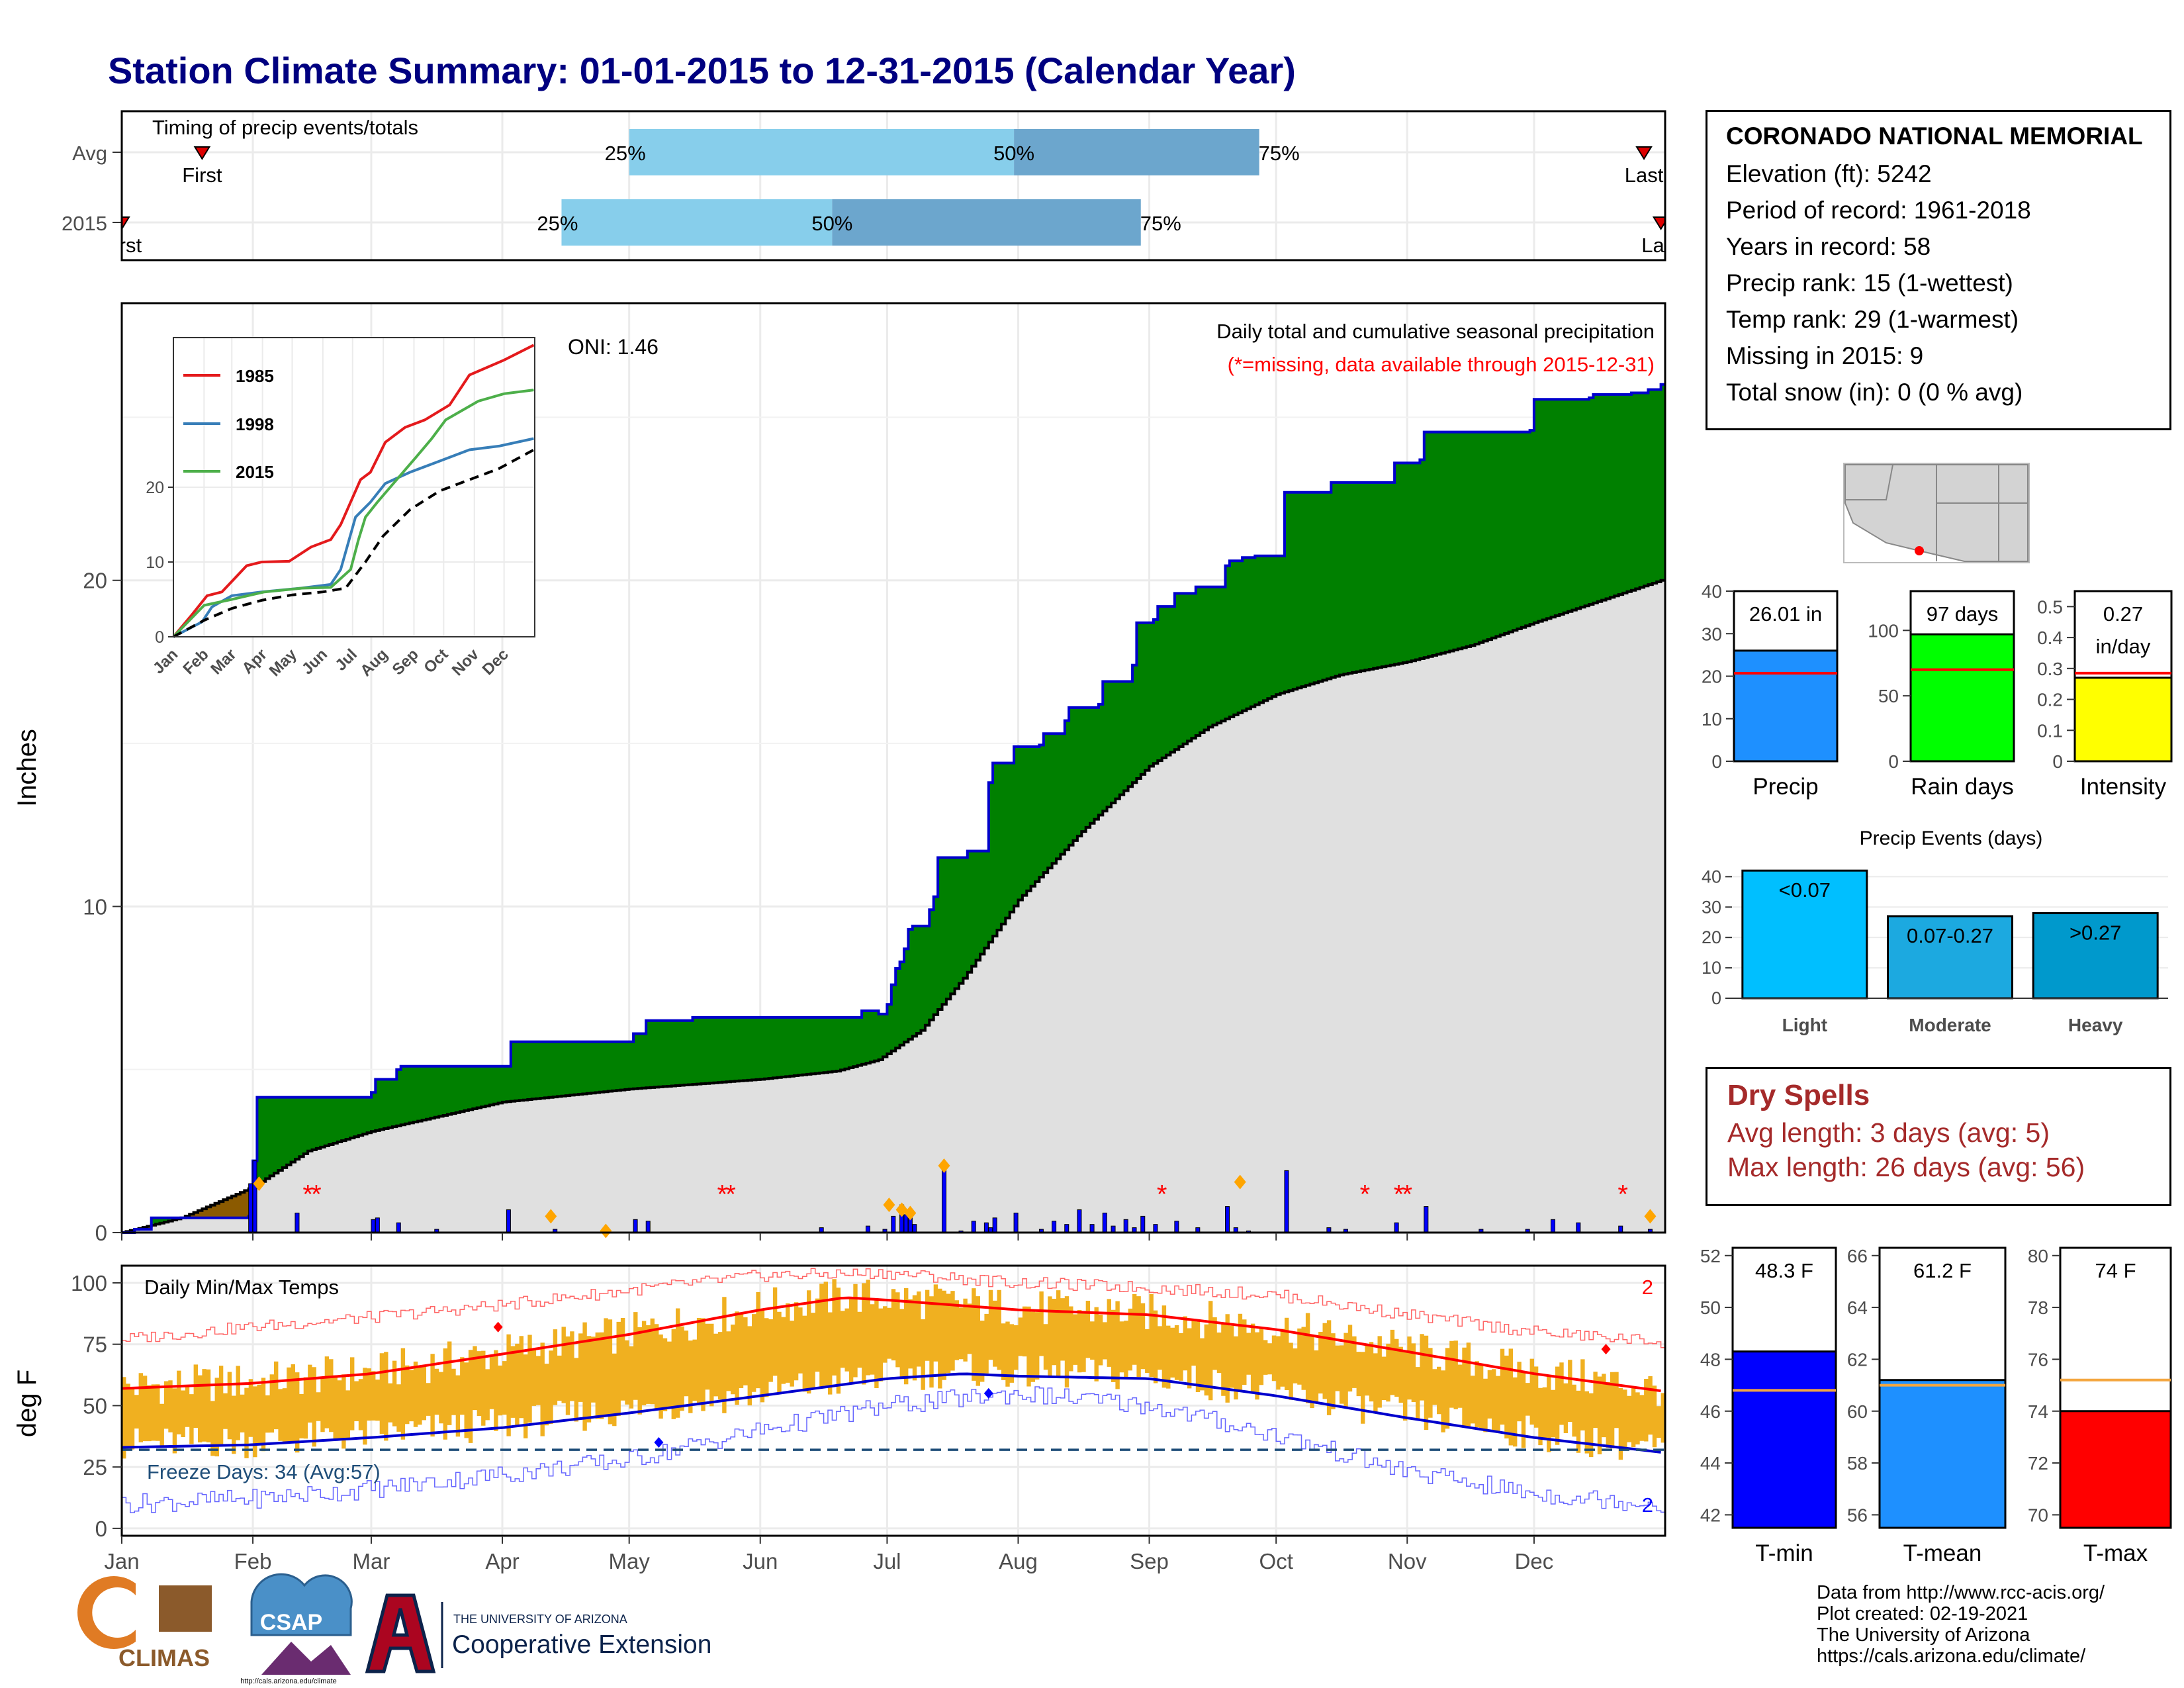 The image size is (2184, 1688). What do you see at coordinates (2050, 730) in the screenshot?
I see `summary-ytick-label: 0.1` at bounding box center [2050, 730].